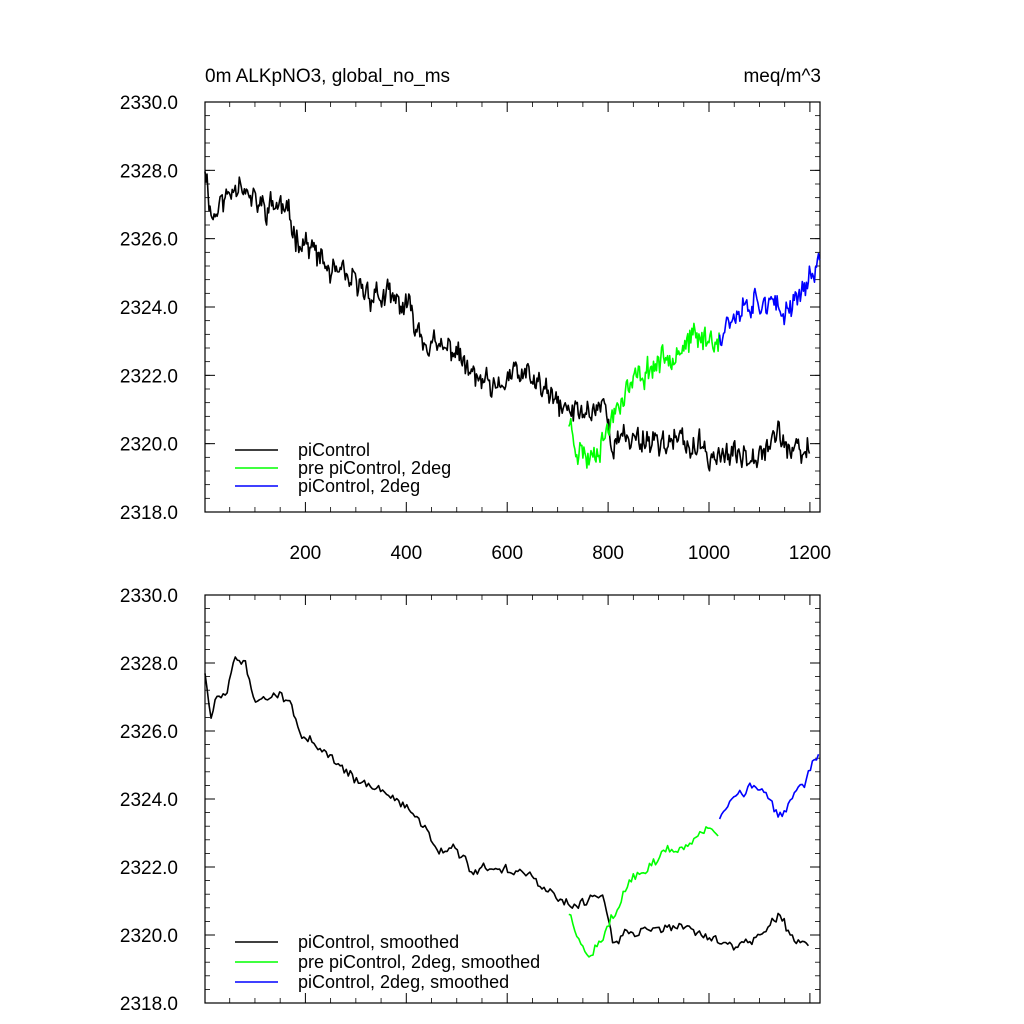 The width and height of the screenshot is (1024, 1024). I want to click on legend-label: pre piControl, 2deg, smoothed, so click(419, 962).